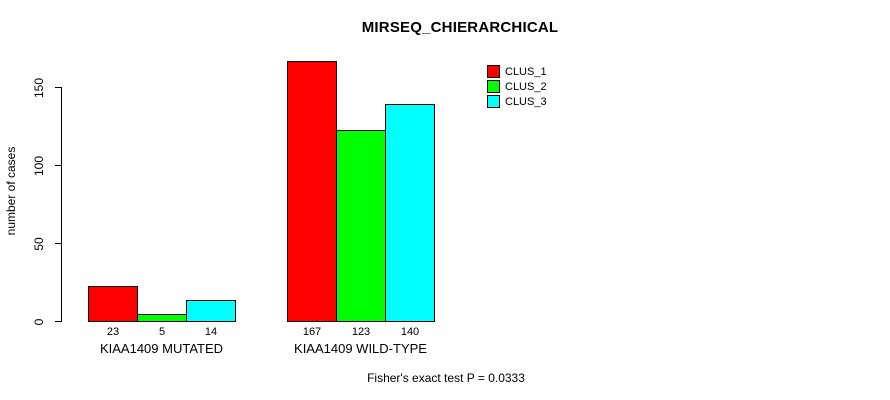  I want to click on y-tick-label: 0, so click(39, 322).